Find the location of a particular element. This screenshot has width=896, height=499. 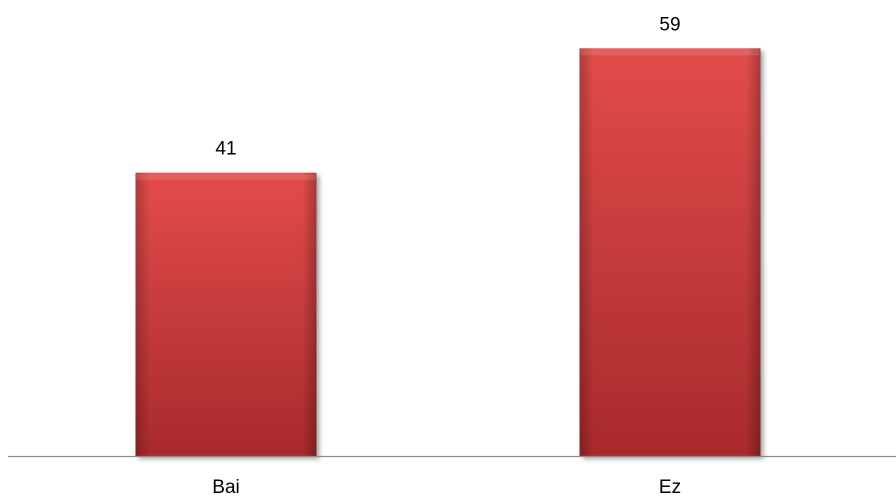

bar-edge-shade is located at coordinates (226, 314).